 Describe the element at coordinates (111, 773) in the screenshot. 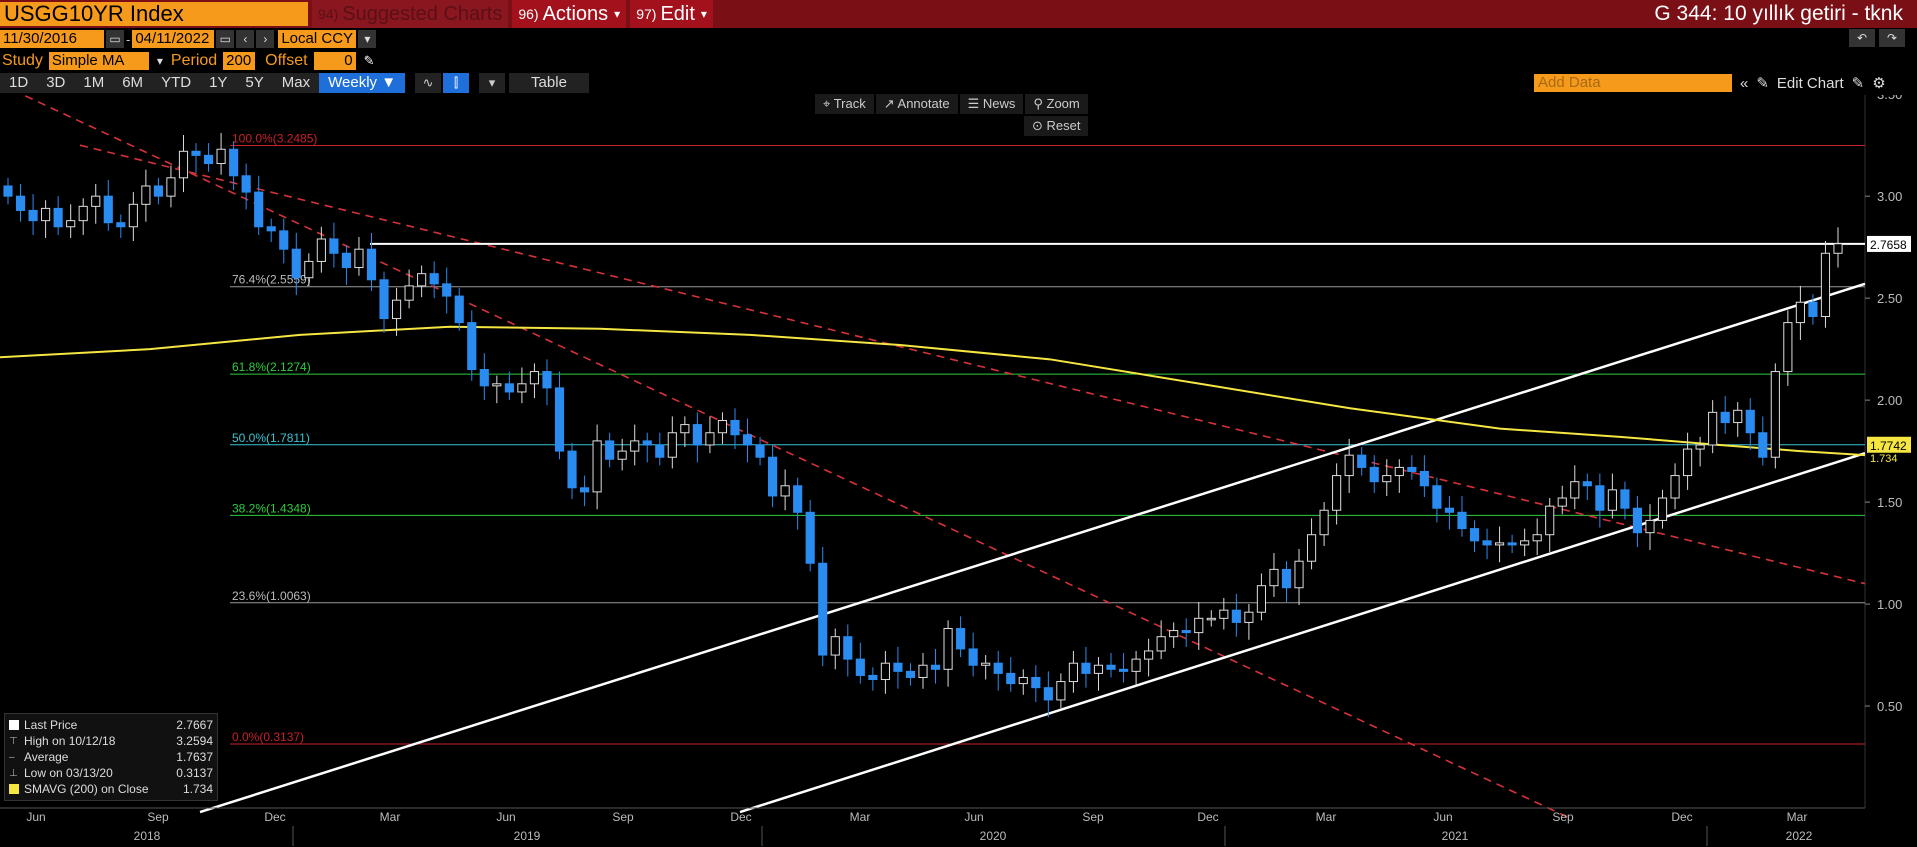

I see `legend-row: ⊥ Low on 03/13/20 0.3137` at that location.